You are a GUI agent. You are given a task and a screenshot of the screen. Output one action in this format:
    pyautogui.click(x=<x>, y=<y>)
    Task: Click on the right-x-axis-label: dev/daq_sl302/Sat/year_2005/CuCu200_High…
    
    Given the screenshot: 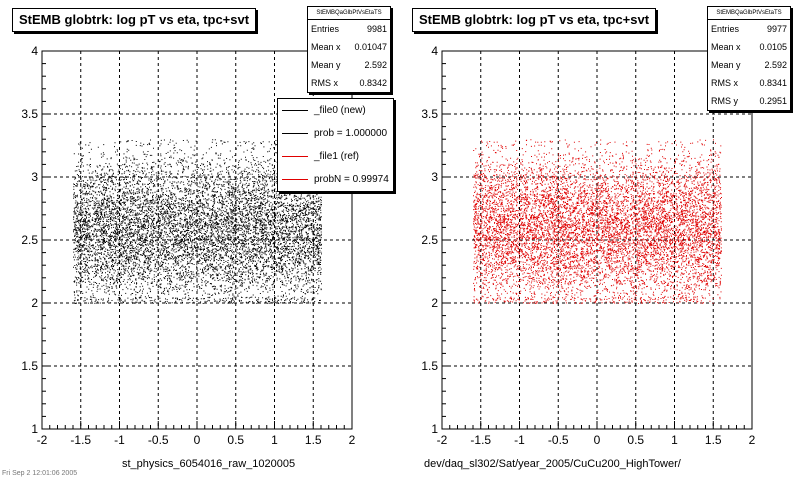 What is the action you would take?
    pyautogui.click(x=552, y=464)
    